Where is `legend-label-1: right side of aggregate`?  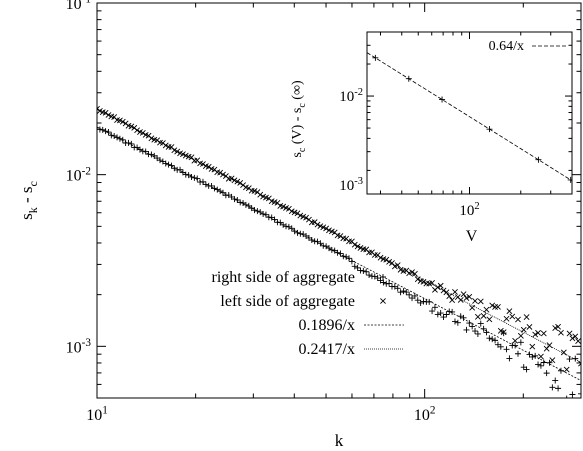
legend-label-1: right side of aggregate is located at coordinates (284, 277).